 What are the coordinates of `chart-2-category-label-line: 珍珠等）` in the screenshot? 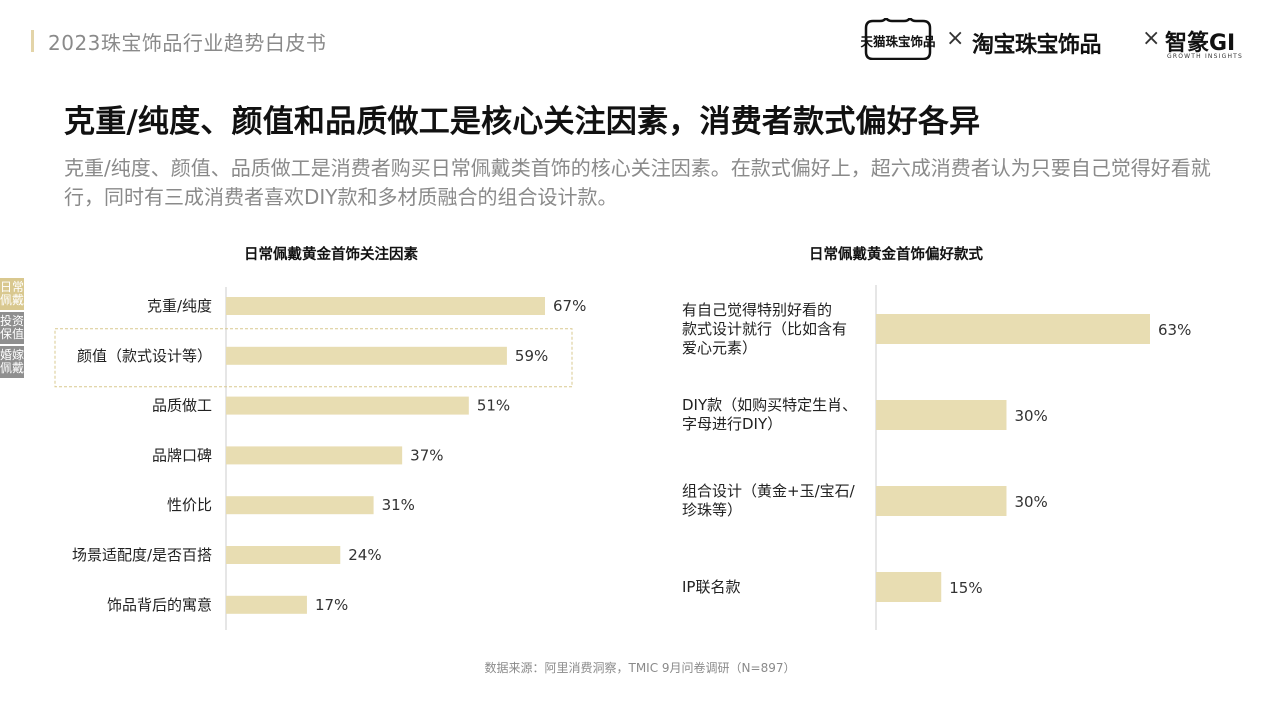 It's located at (712, 510).